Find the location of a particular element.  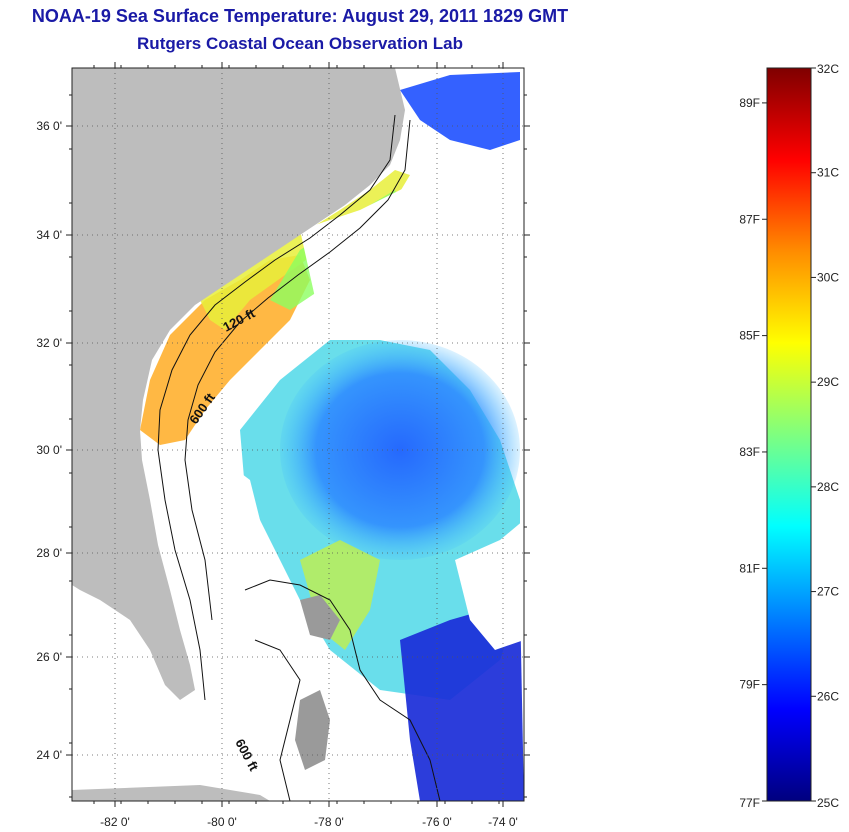

latitude-labels: 36 0' 34 0' 32 0' 30 0' 28 0' 26 0' 24 0' is located at coordinates (49, 440).